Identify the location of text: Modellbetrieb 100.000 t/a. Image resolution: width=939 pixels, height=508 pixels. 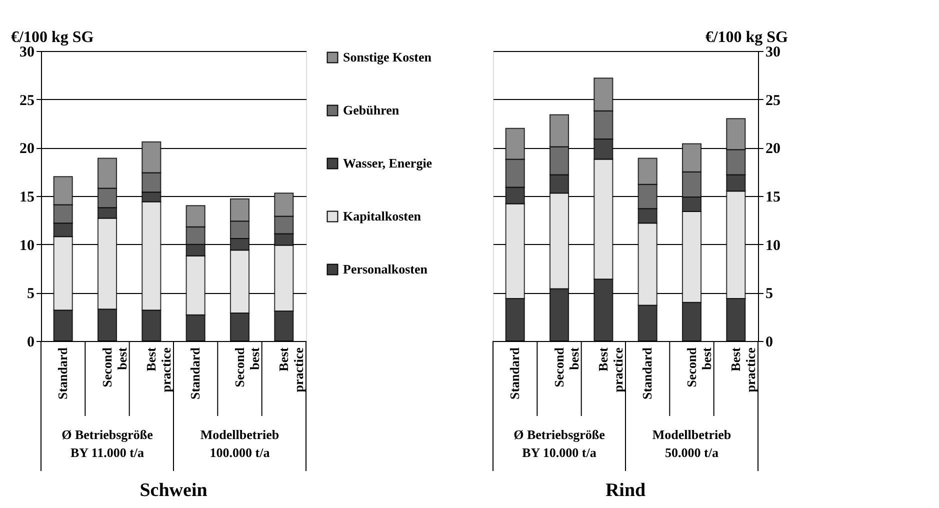
(240, 443).